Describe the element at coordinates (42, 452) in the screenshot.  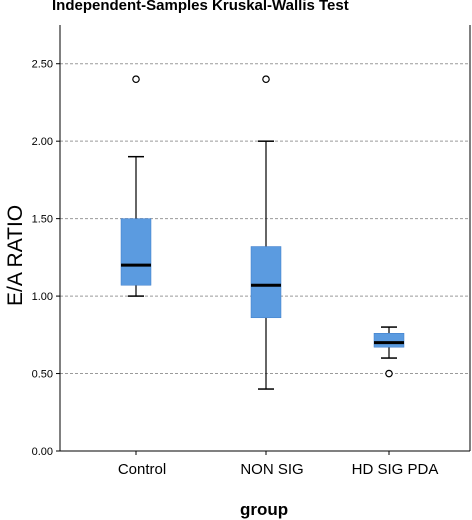
I see `y-tick-label: 0.00` at that location.